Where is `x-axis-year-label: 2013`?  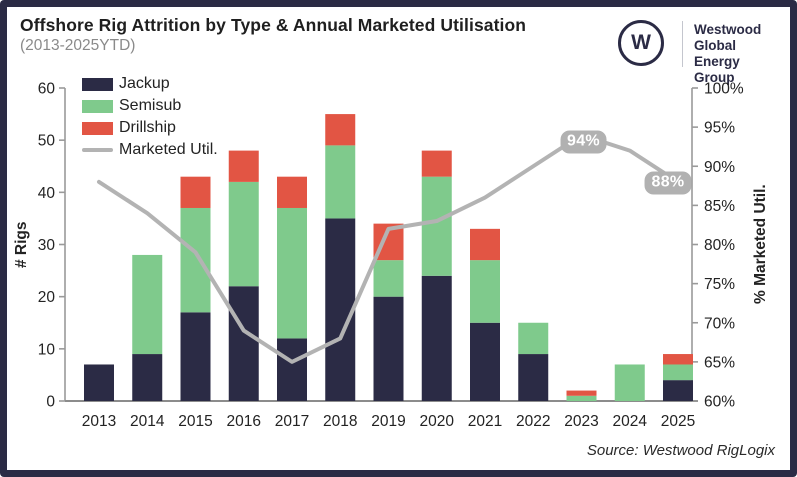 x-axis-year-label: 2013 is located at coordinates (99, 421).